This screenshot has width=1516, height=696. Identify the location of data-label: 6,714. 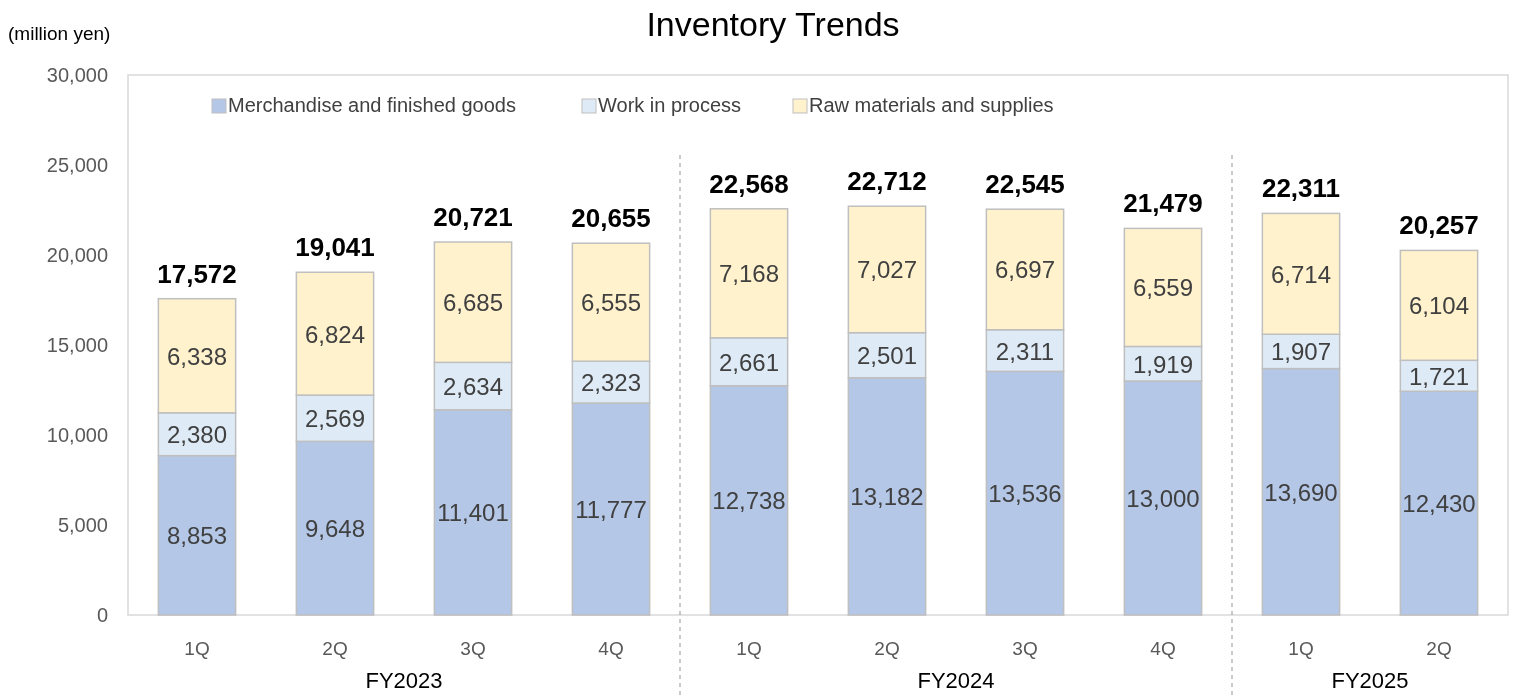
(1301, 274).